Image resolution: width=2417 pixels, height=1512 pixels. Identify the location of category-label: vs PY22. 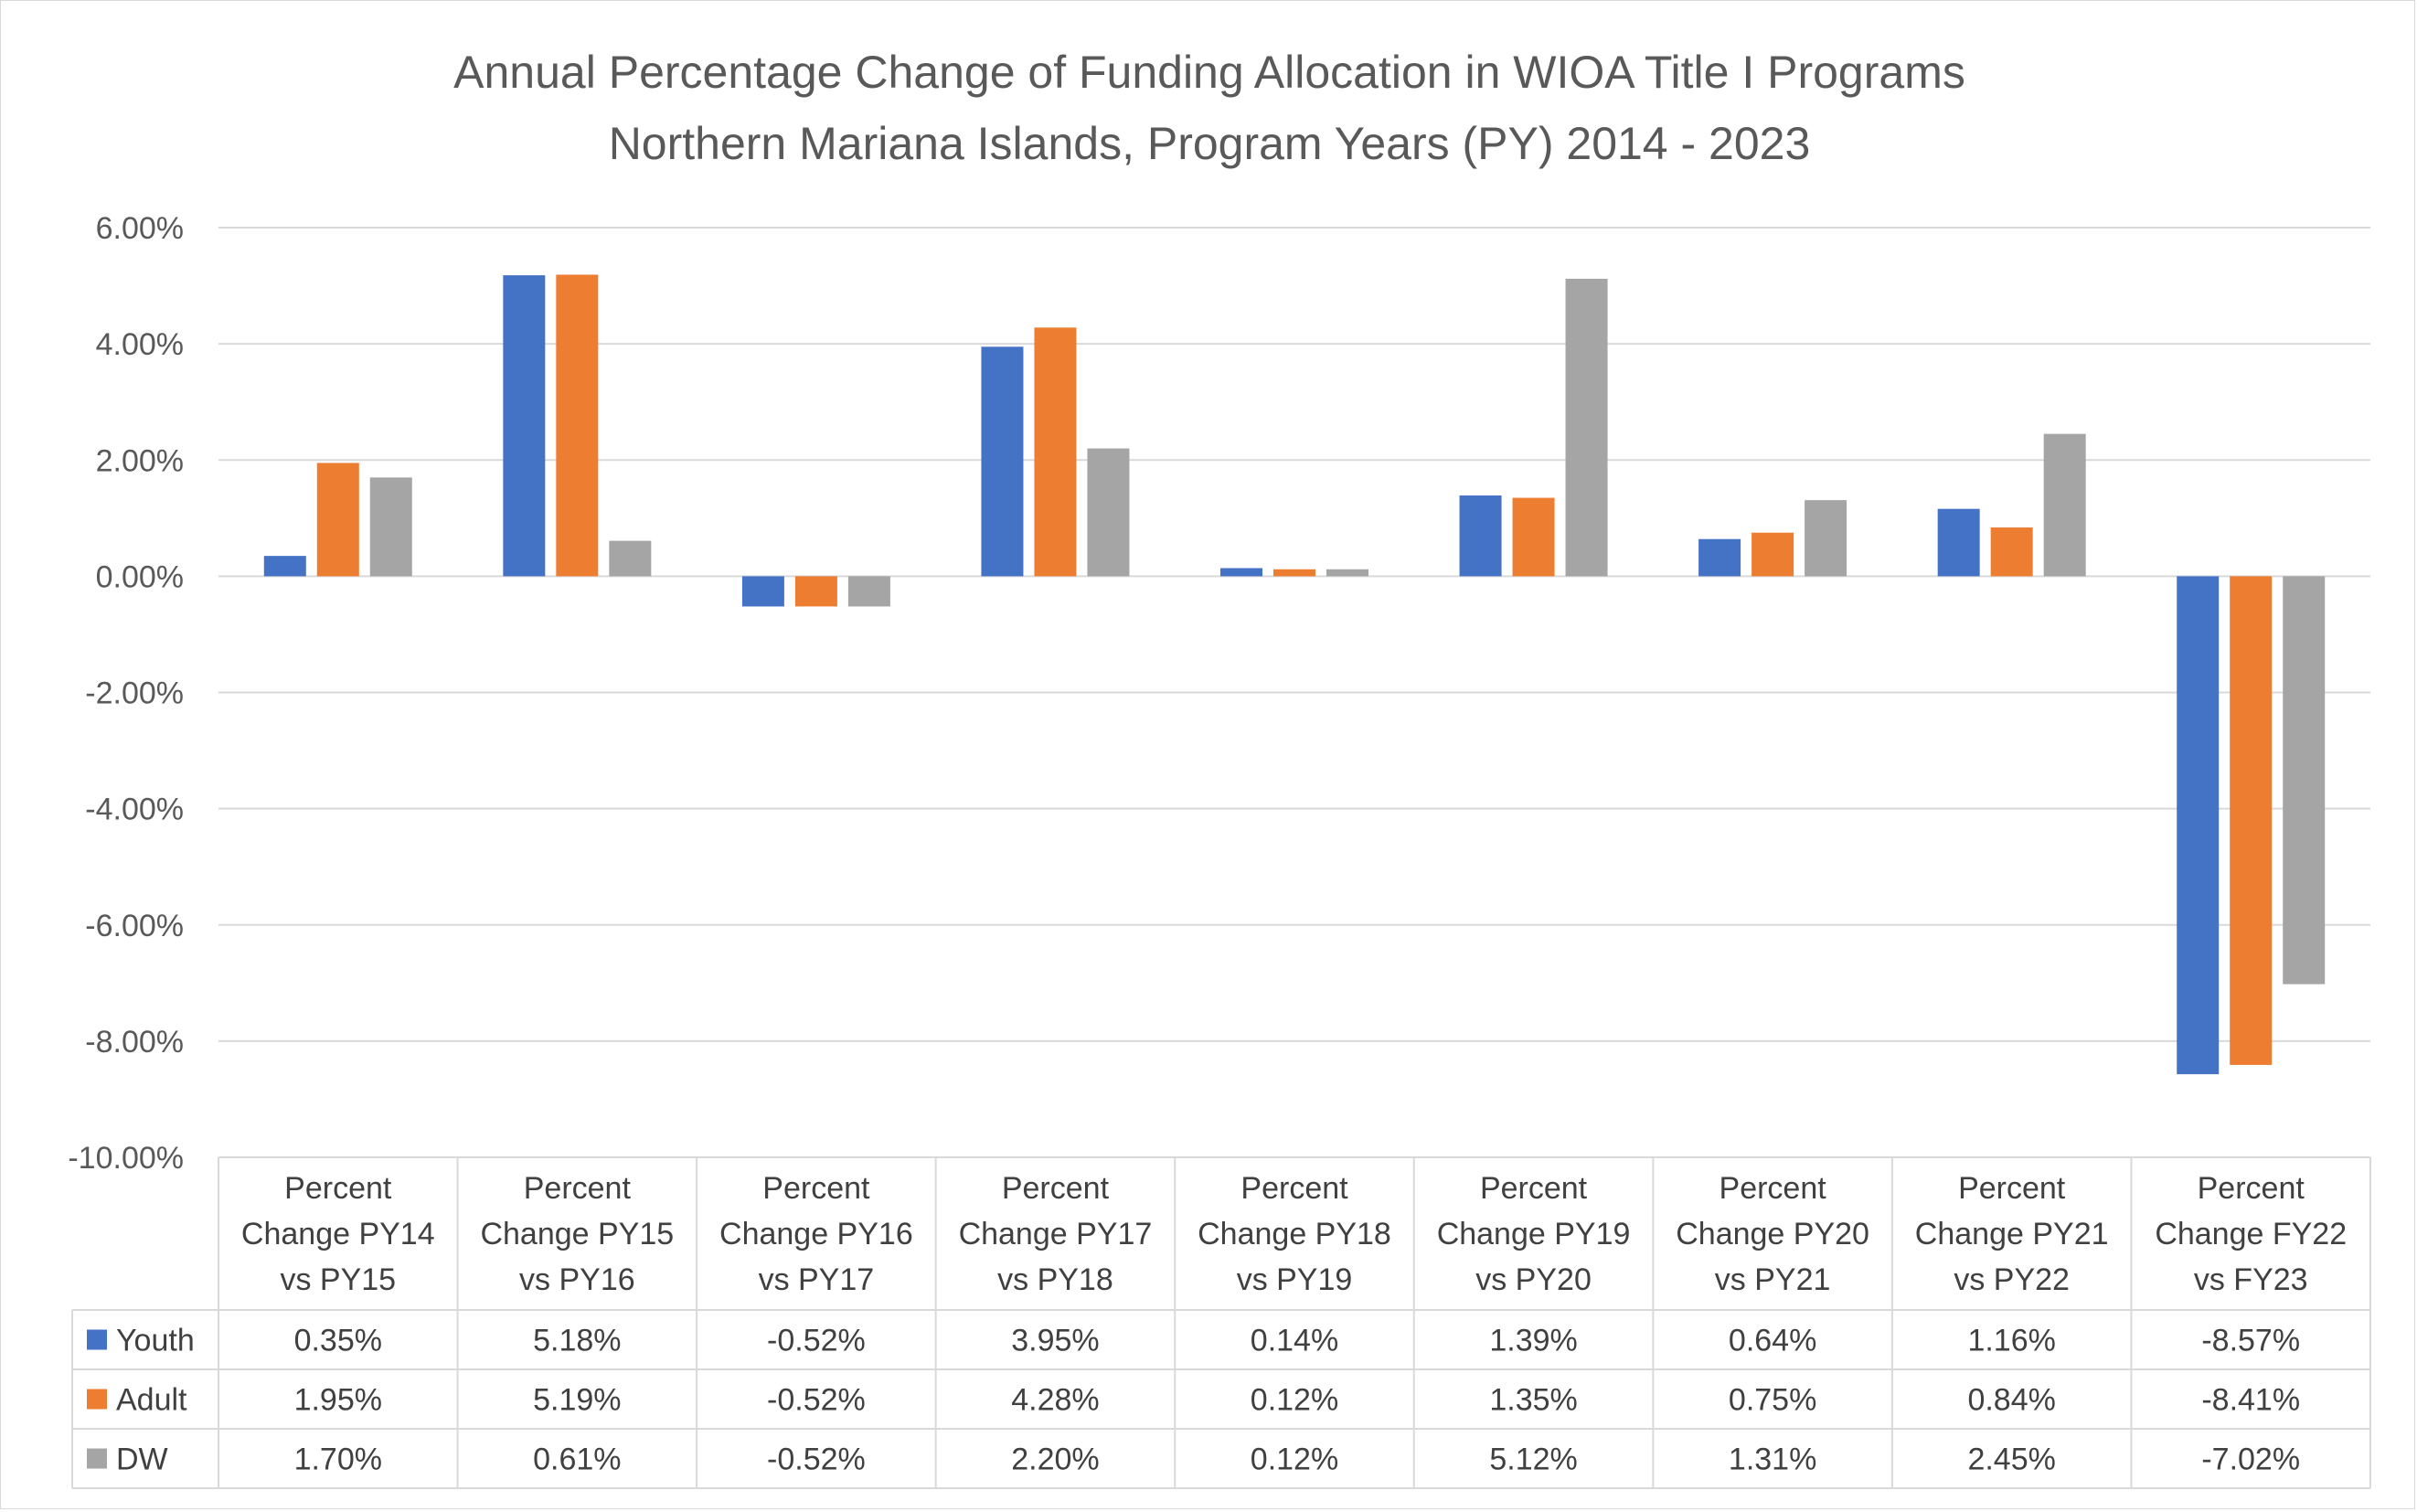
(2012, 1279).